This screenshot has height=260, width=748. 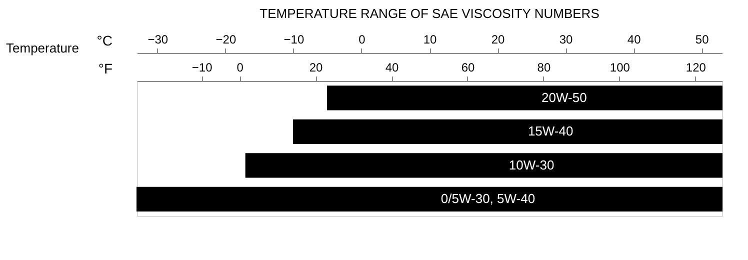 What do you see at coordinates (564, 97) in the screenshot?
I see `y-tick-label: 20W-50` at bounding box center [564, 97].